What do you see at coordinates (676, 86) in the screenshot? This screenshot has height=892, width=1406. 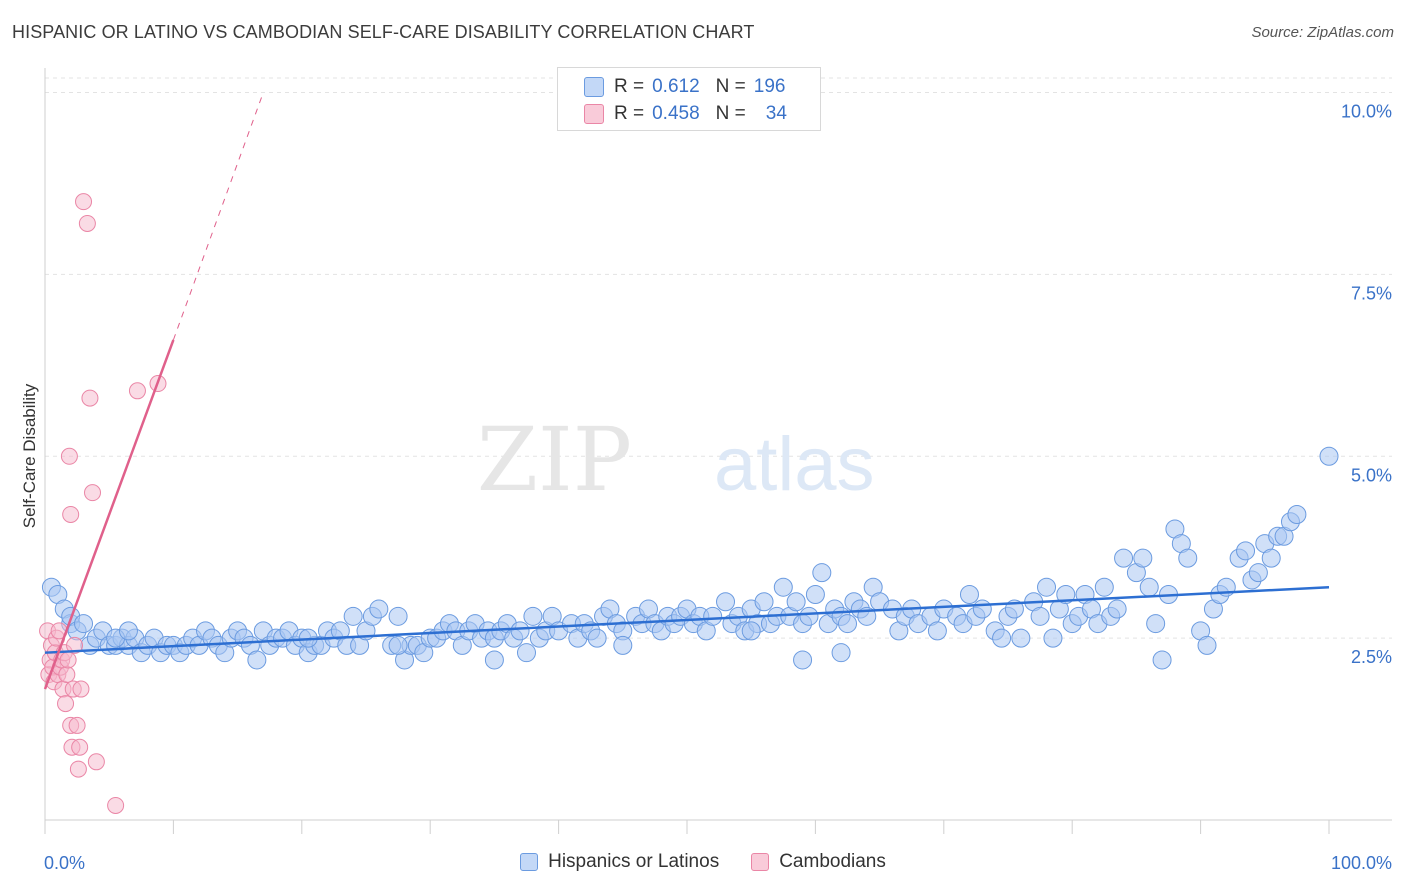 I see `r-value: 0.612` at bounding box center [676, 86].